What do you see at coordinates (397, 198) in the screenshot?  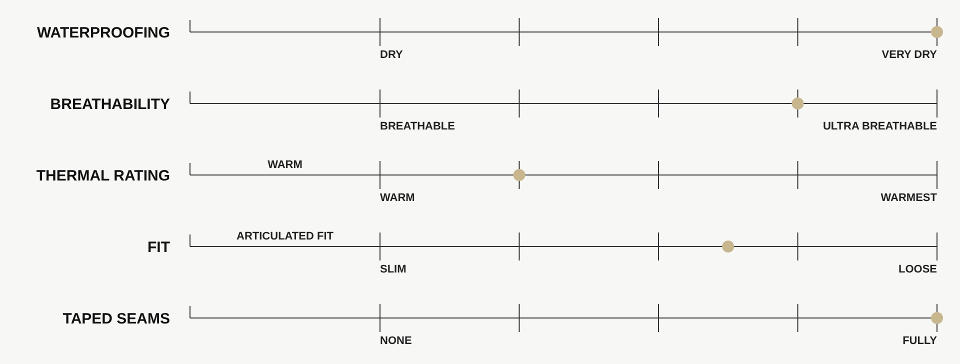 I see `annotation: WARM` at bounding box center [397, 198].